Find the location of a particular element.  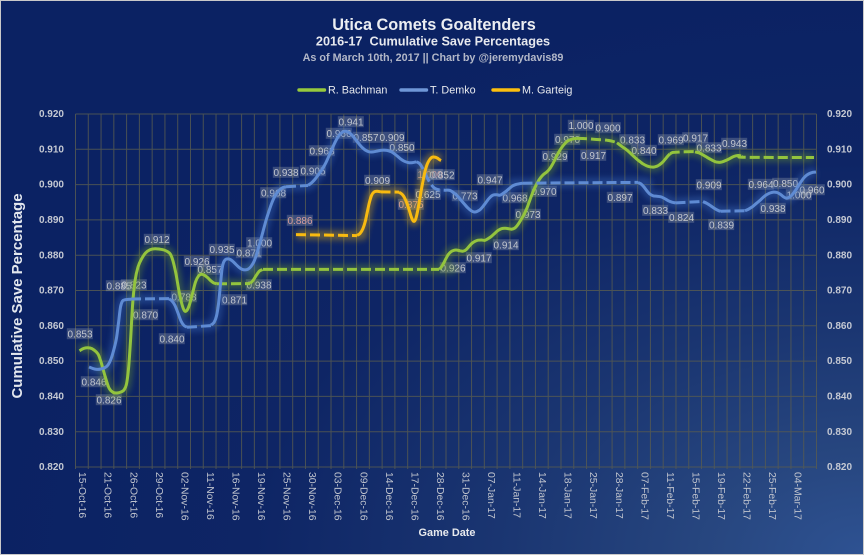

svg-text: 14-Dec-16 is located at coordinates (388, 496).